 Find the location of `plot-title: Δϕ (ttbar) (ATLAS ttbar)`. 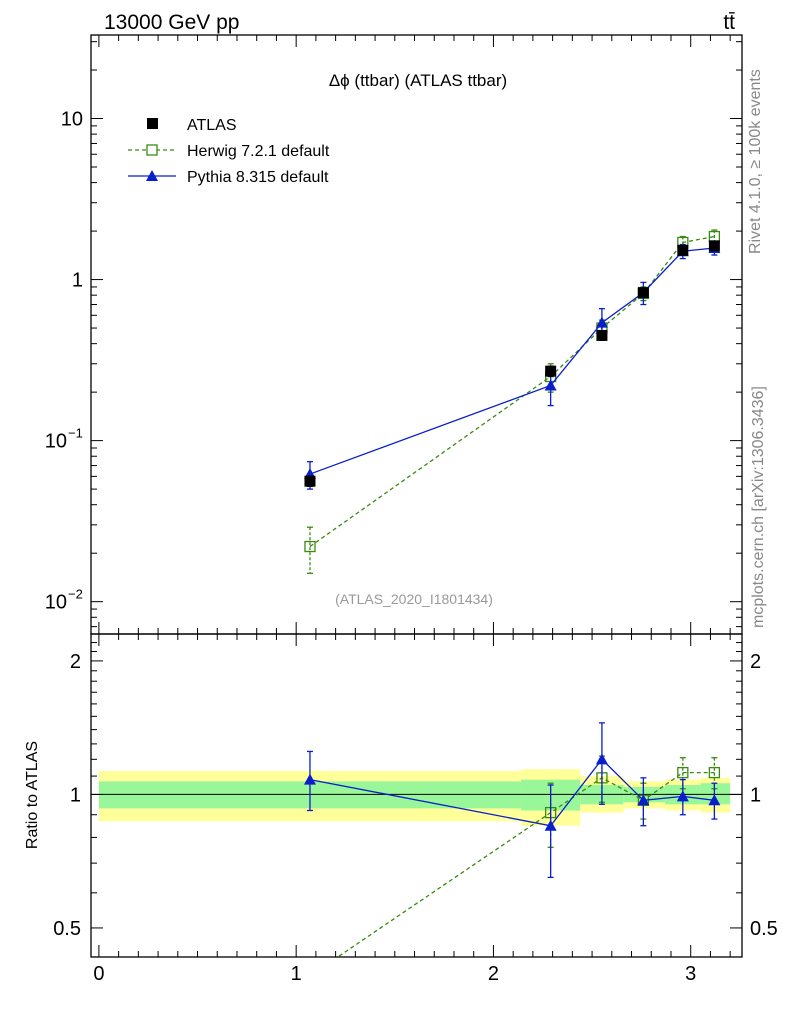

plot-title: Δϕ (ttbar) (ATLAS ttbar) is located at coordinates (418, 80).